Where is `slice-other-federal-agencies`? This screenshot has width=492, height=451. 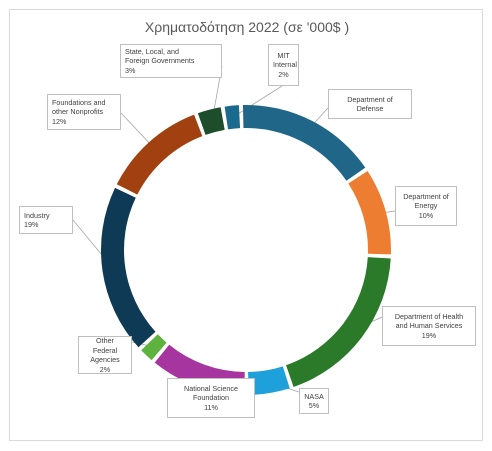 slice-other-federal-agencies is located at coordinates (154, 347).